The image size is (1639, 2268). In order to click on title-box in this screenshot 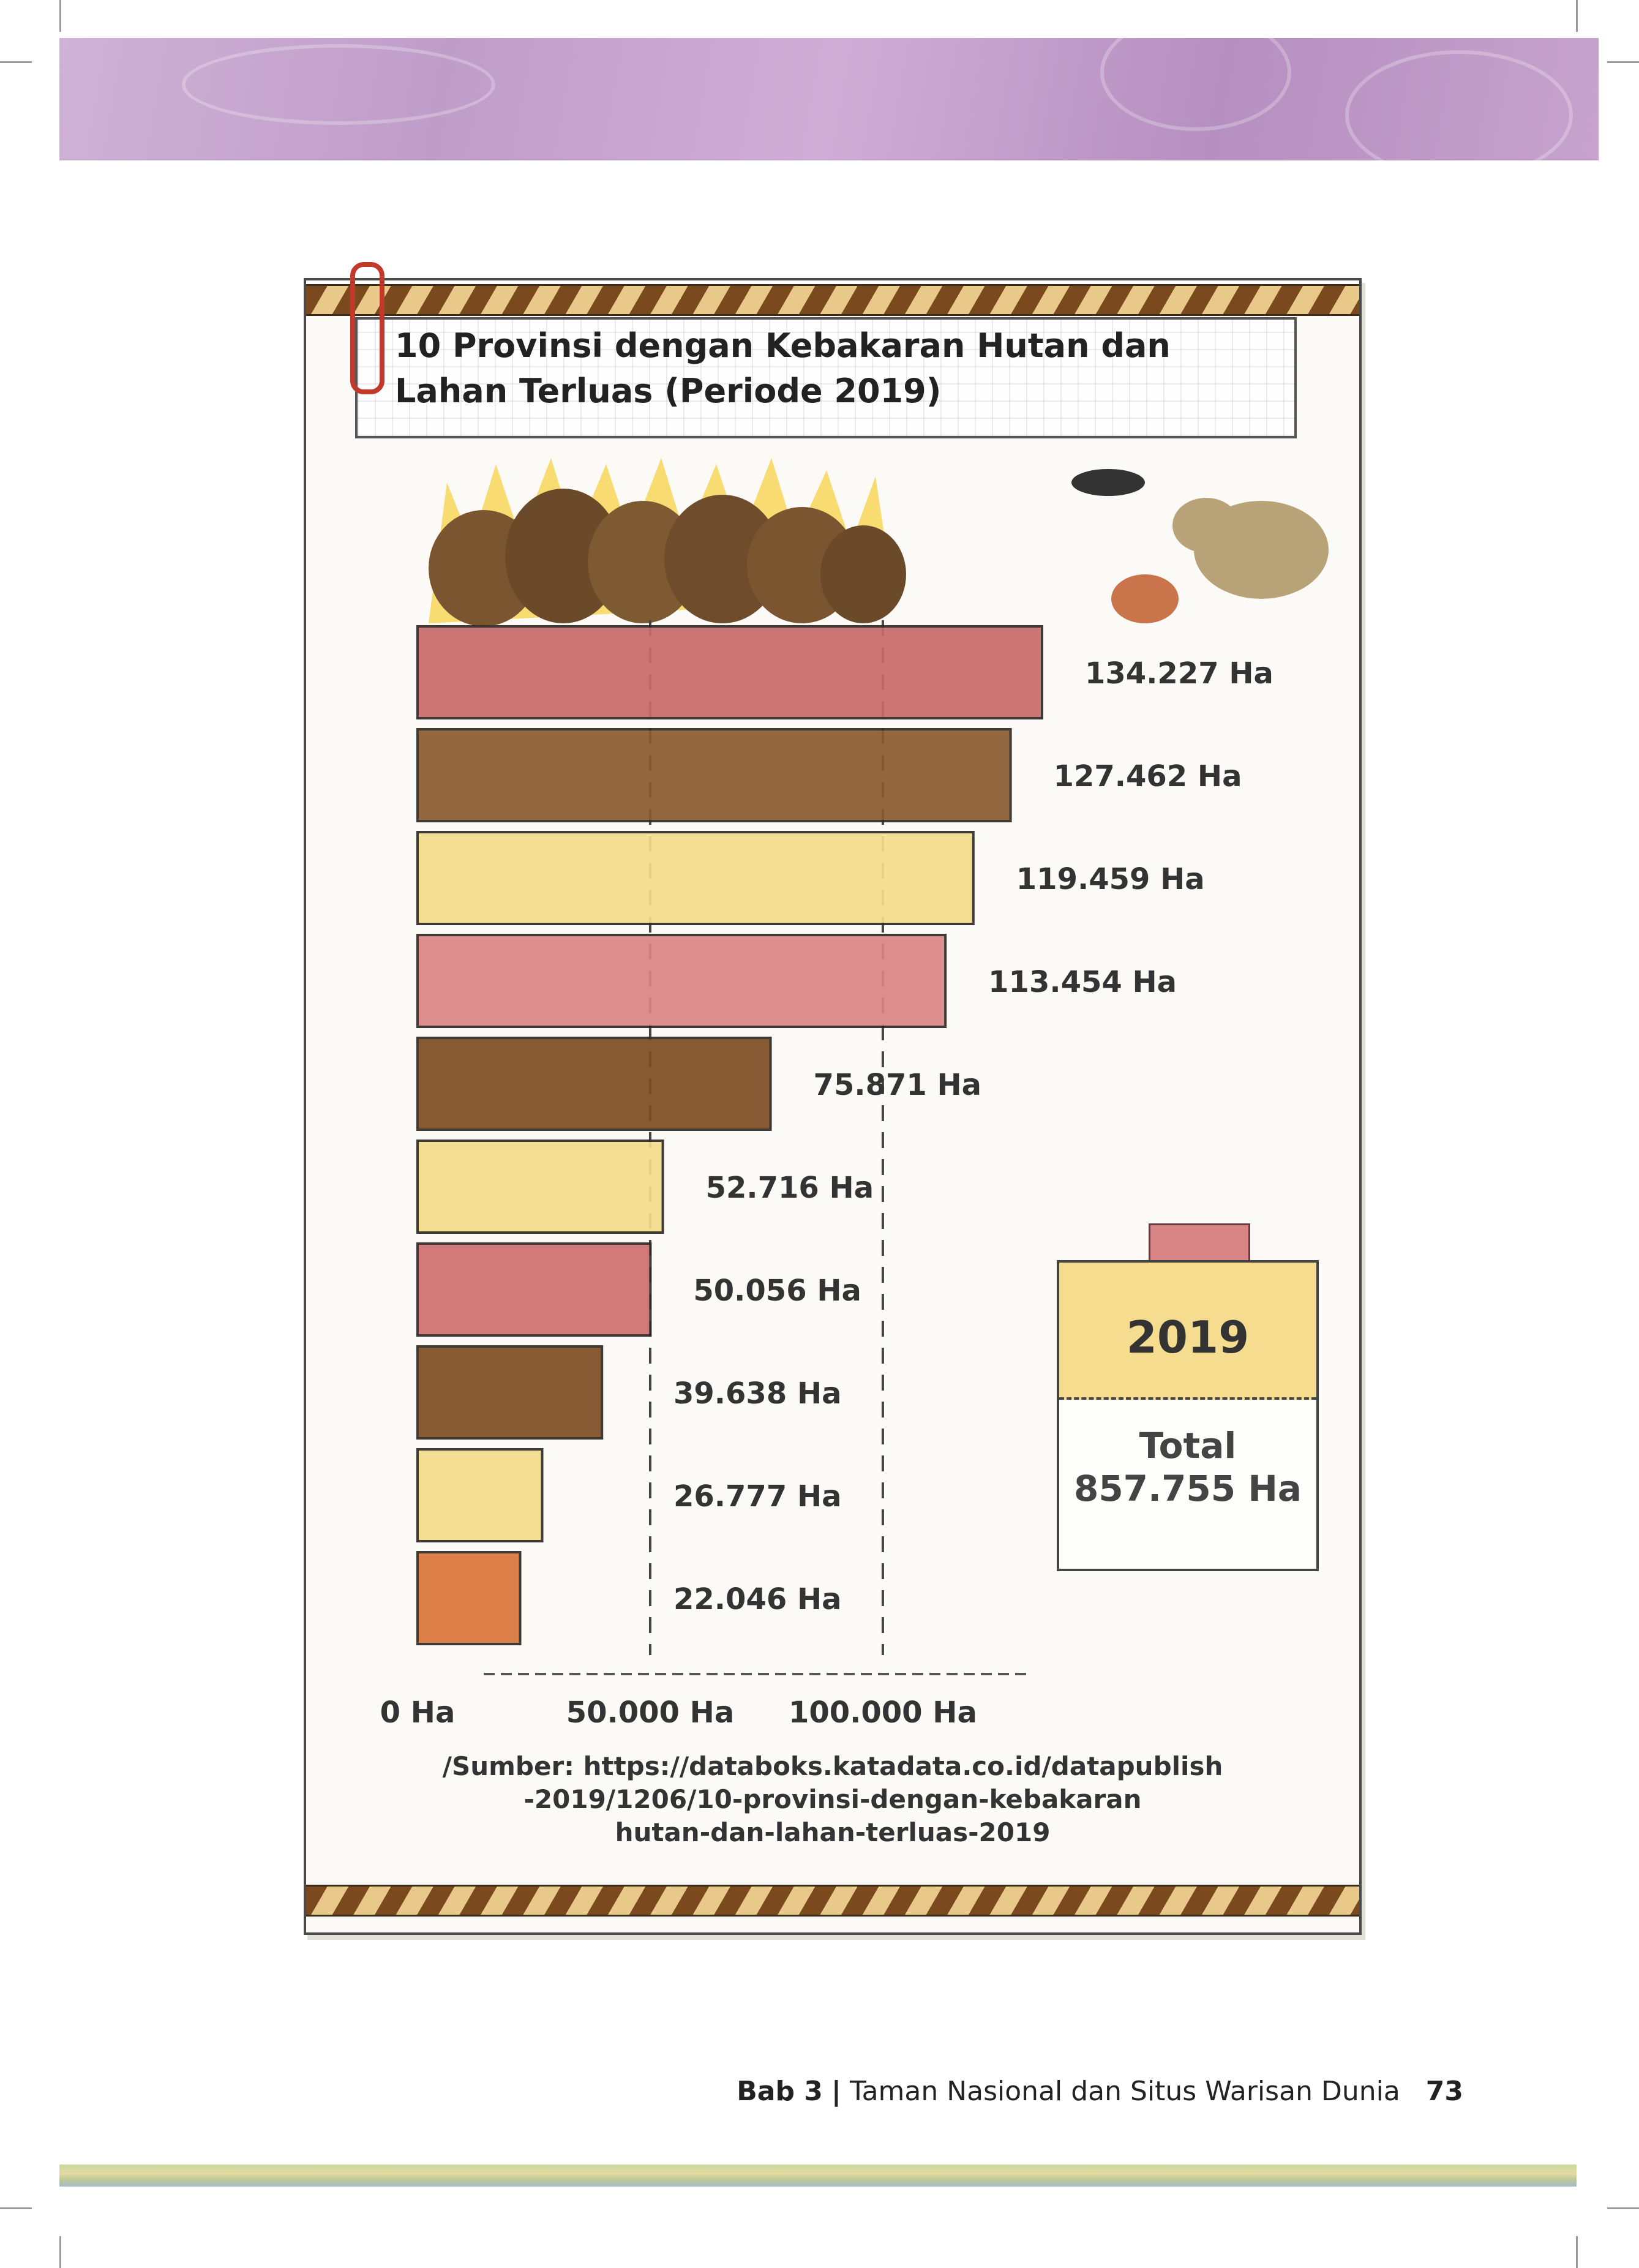, I will do `click(826, 377)`.